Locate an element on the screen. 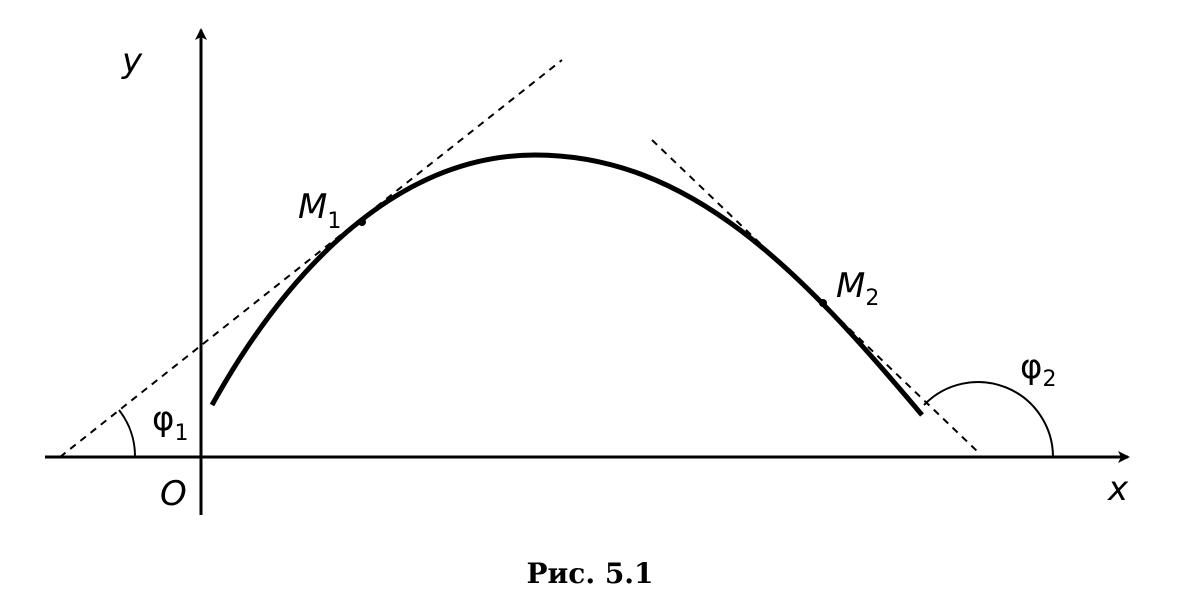 This screenshot has width=1180, height=600. point-label: M2 is located at coordinates (857, 288).